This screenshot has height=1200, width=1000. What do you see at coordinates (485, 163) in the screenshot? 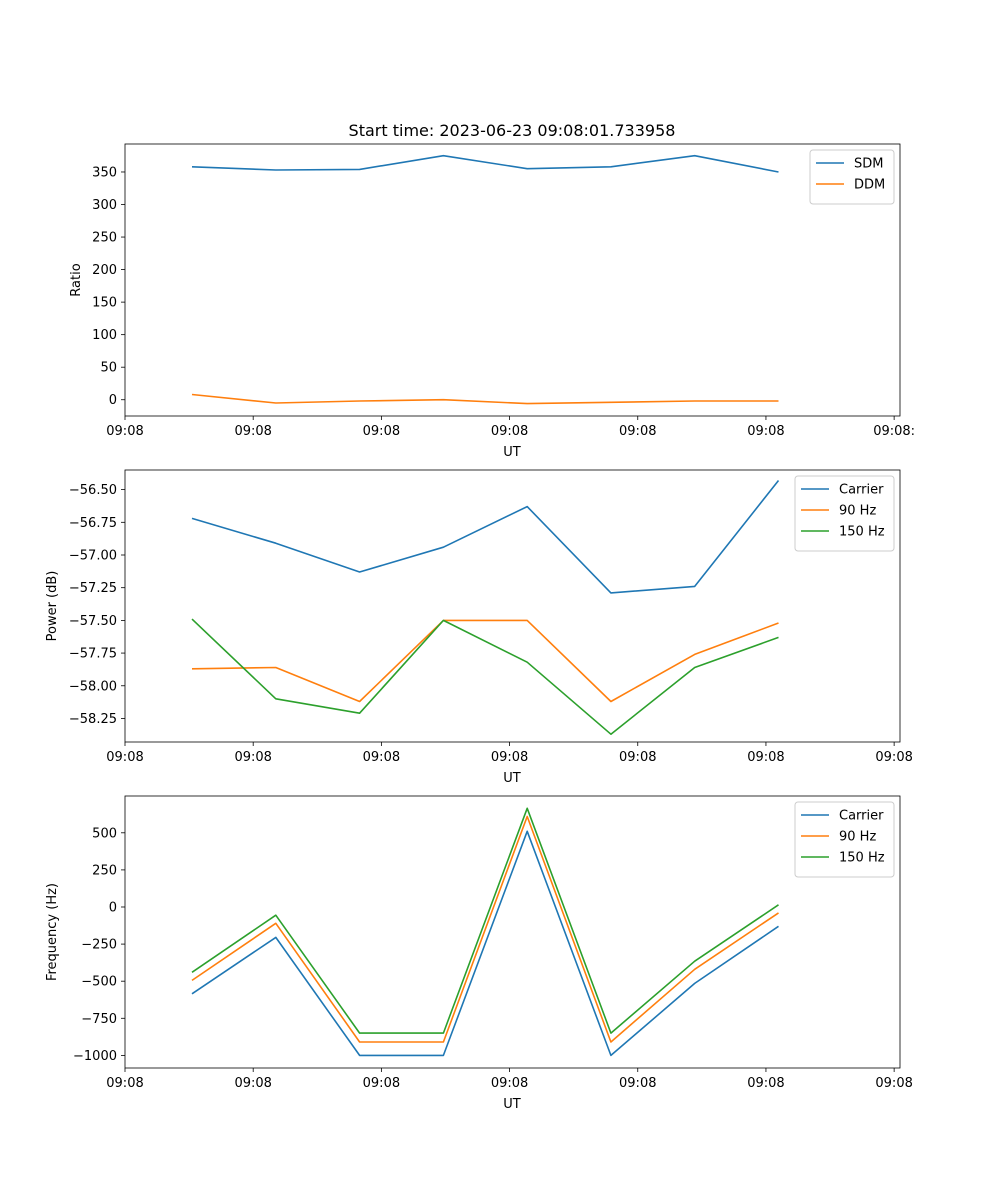
I see `series-line-sdm` at bounding box center [485, 163].